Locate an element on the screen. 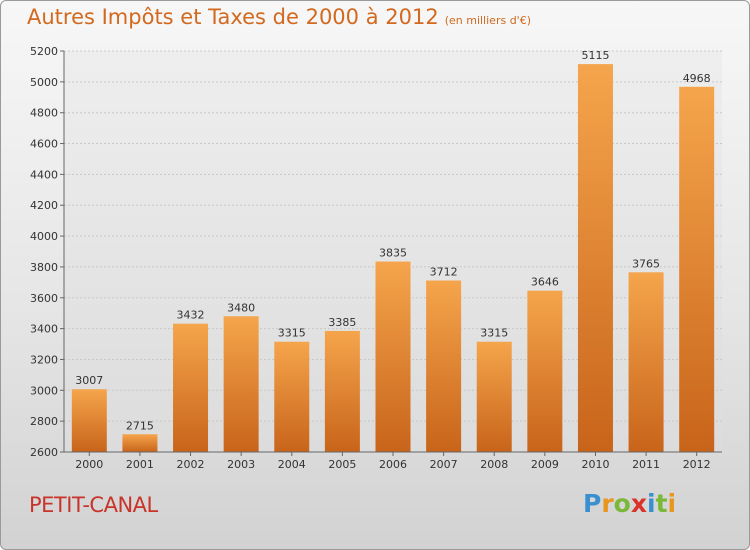 The width and height of the screenshot is (750, 550). chart-title-text: Autres Impôts et Taxes de 2000 à 2012 is located at coordinates (233, 17).